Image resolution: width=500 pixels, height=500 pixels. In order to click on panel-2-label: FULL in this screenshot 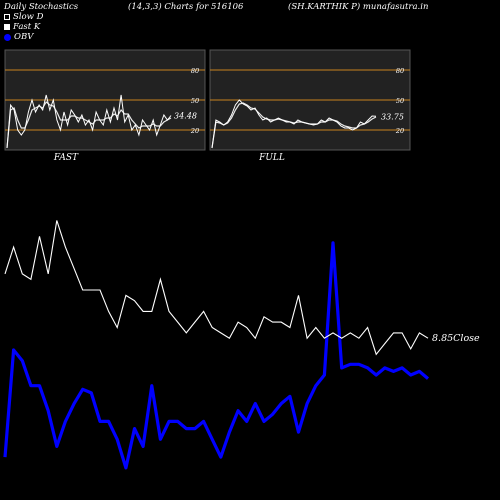, I will do `click(271, 158)`.